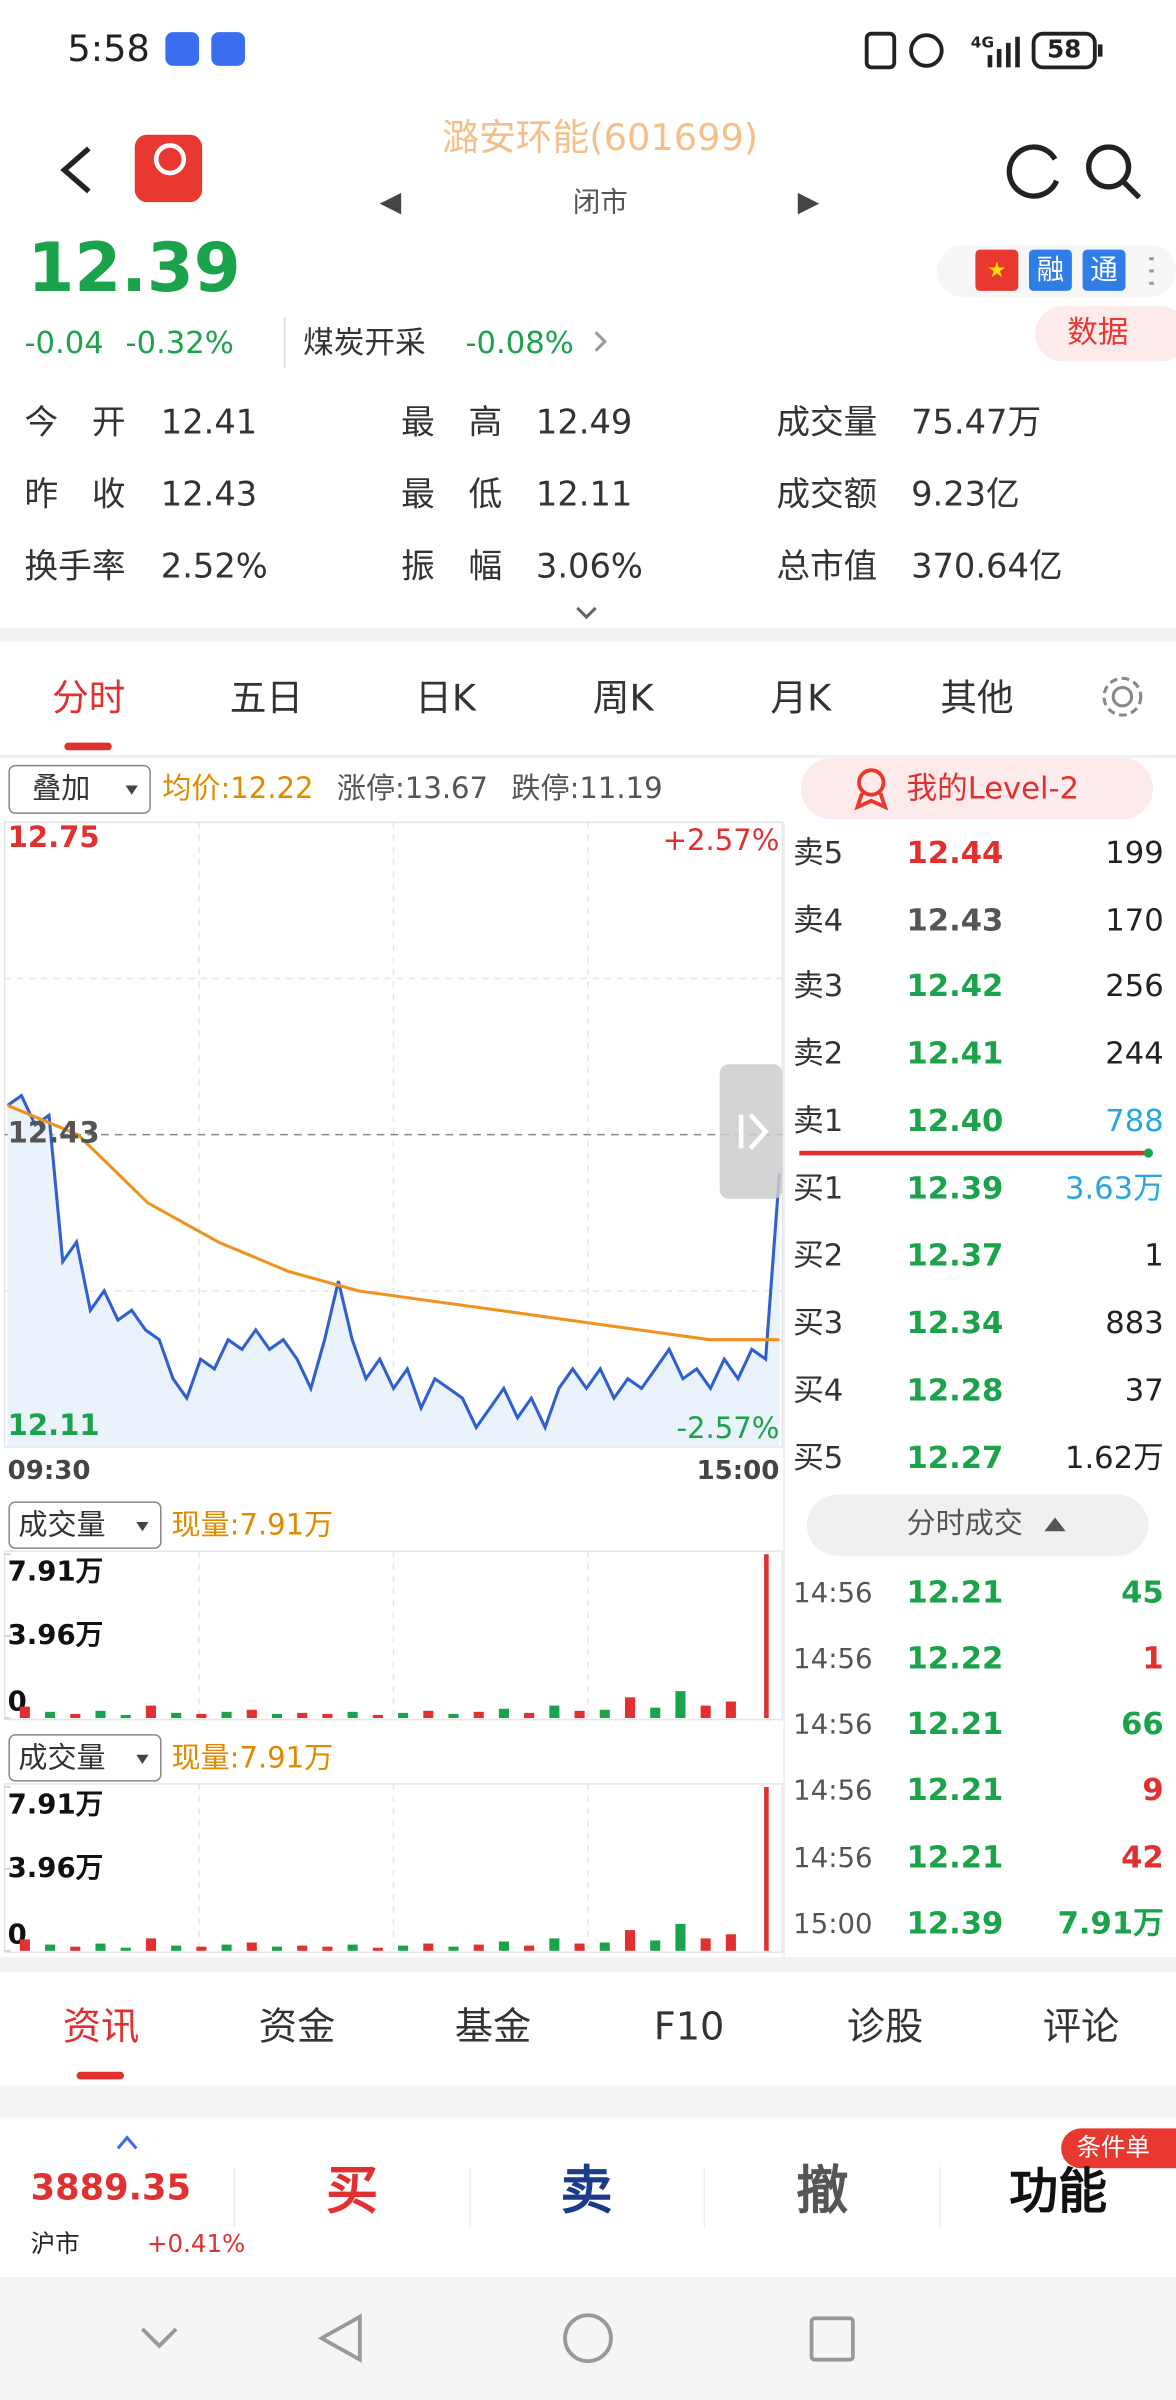 The width and height of the screenshot is (1176, 2400). What do you see at coordinates (689, 2026) in the screenshot?
I see `bottom-tab: F10` at bounding box center [689, 2026].